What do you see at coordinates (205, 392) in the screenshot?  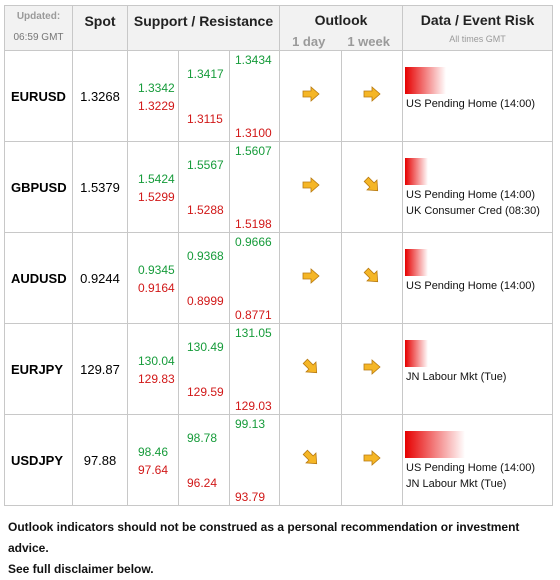 I see `support-2: 129.59` at bounding box center [205, 392].